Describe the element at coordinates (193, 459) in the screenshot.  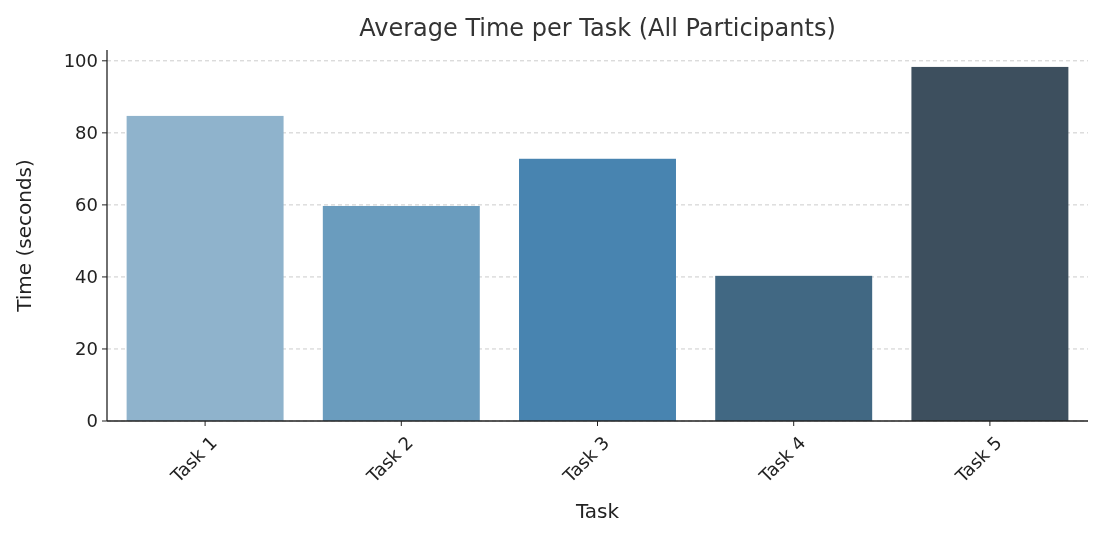
I see `x-tick-label: Task 1` at that location.